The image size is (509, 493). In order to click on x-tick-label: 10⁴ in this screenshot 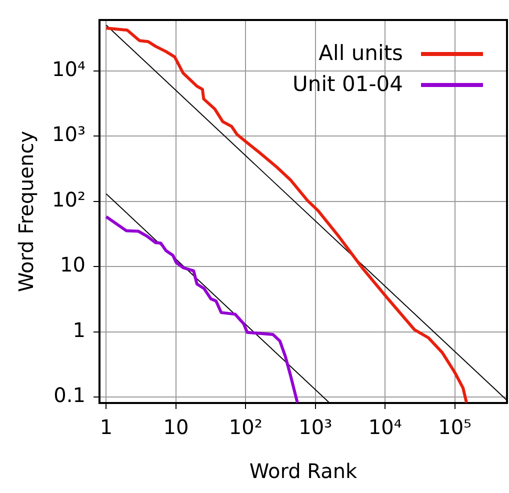, I will do `click(385, 427)`.